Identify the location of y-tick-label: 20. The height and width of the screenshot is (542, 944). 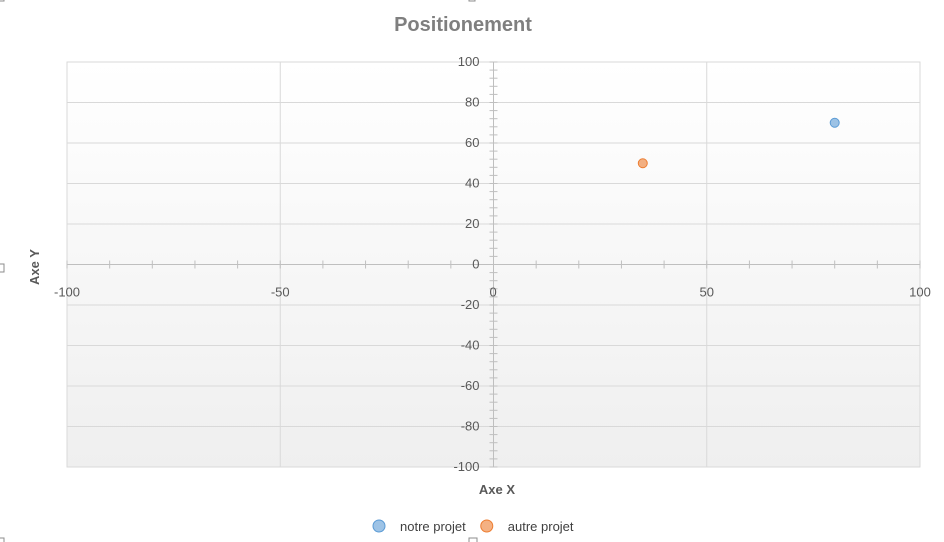
(472, 223).